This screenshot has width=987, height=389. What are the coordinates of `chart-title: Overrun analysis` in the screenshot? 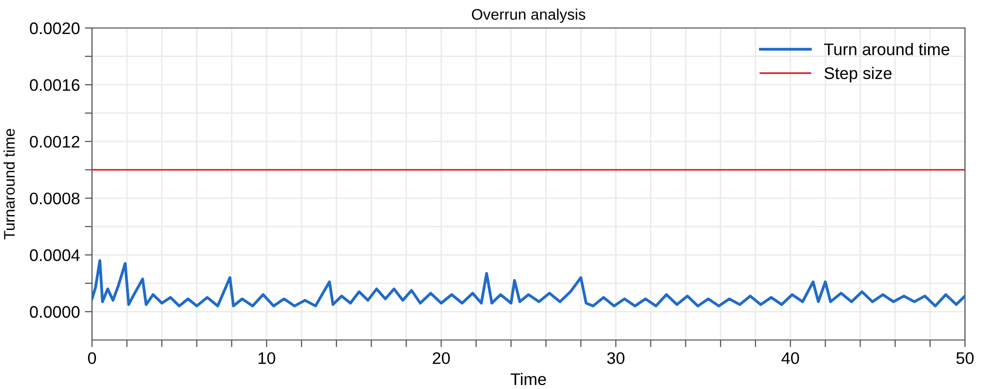 It's located at (529, 15).